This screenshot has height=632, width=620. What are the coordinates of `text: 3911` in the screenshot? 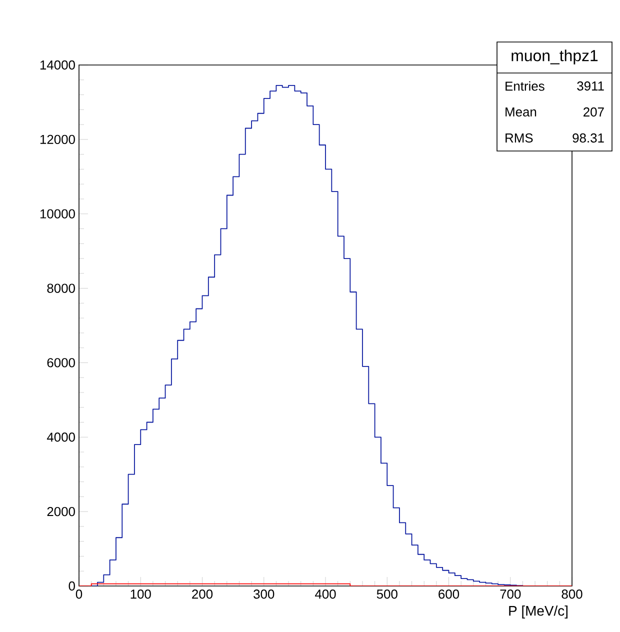 It's located at (590, 86).